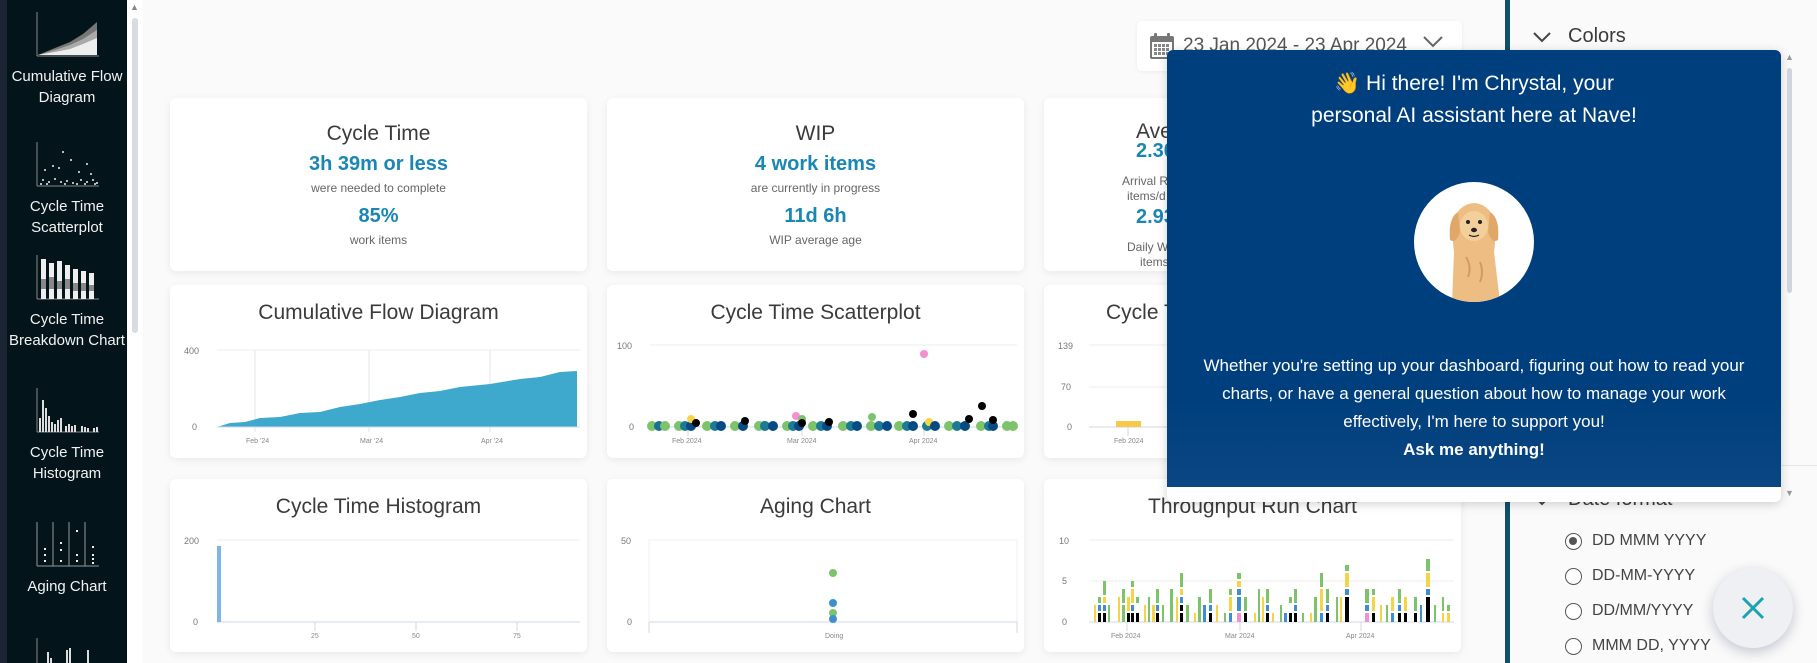 The width and height of the screenshot is (1817, 663). I want to click on svg-text: Apr '24, so click(492, 441).